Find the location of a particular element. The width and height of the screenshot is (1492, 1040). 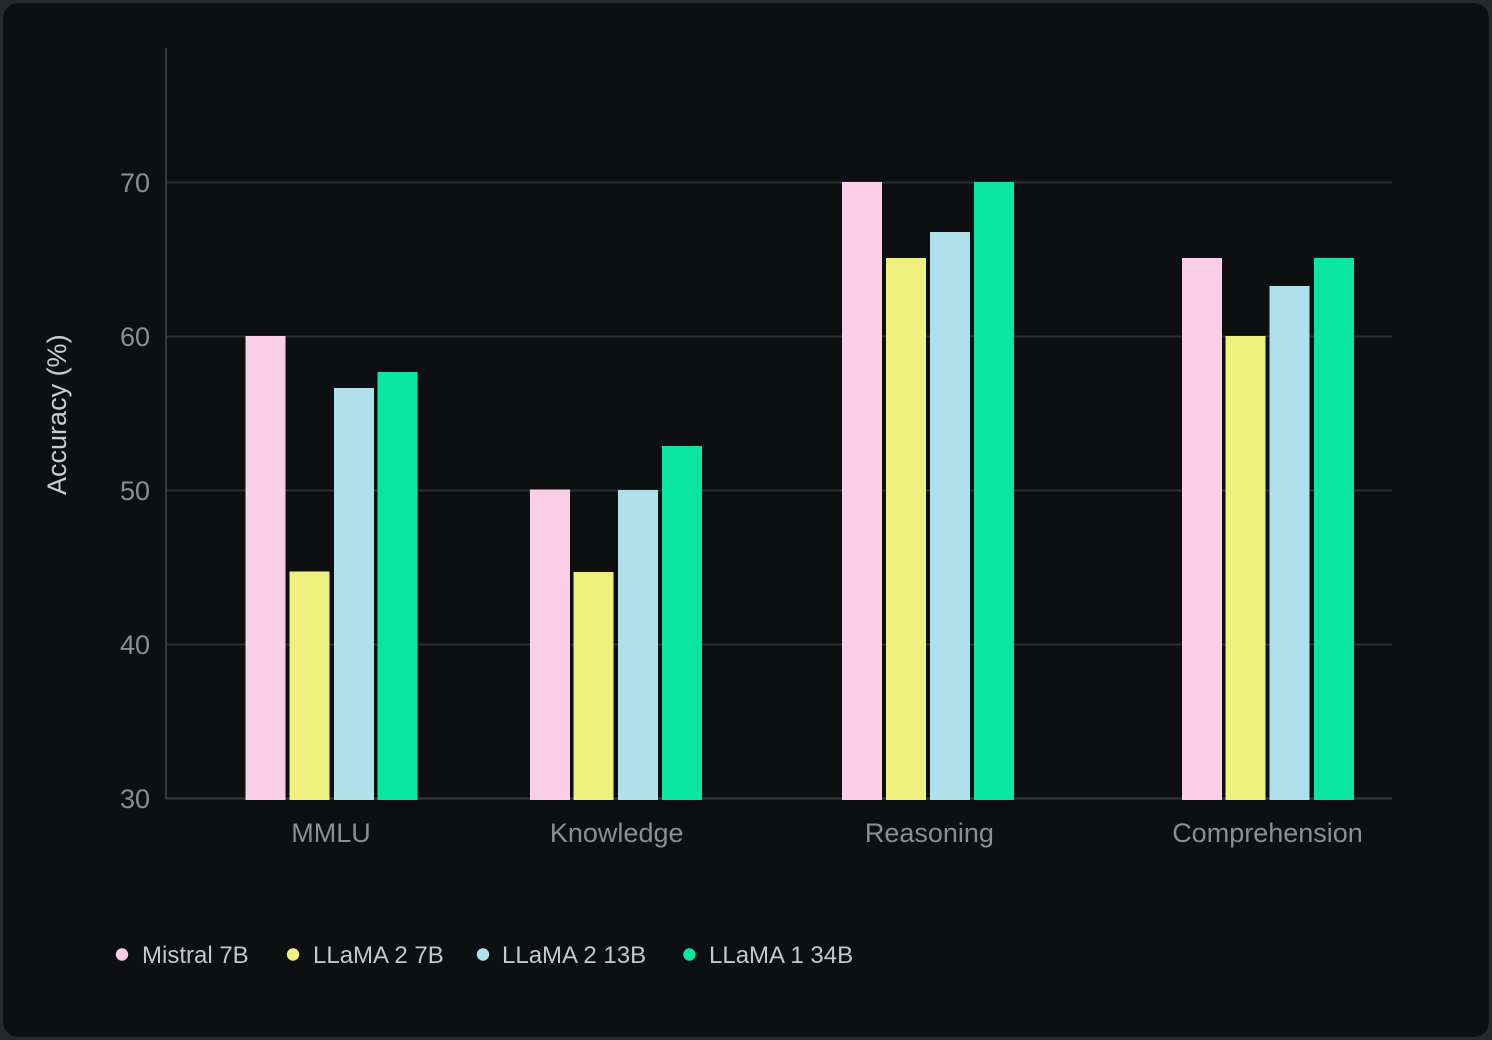

svg-text: Reasoning is located at coordinates (929, 833).